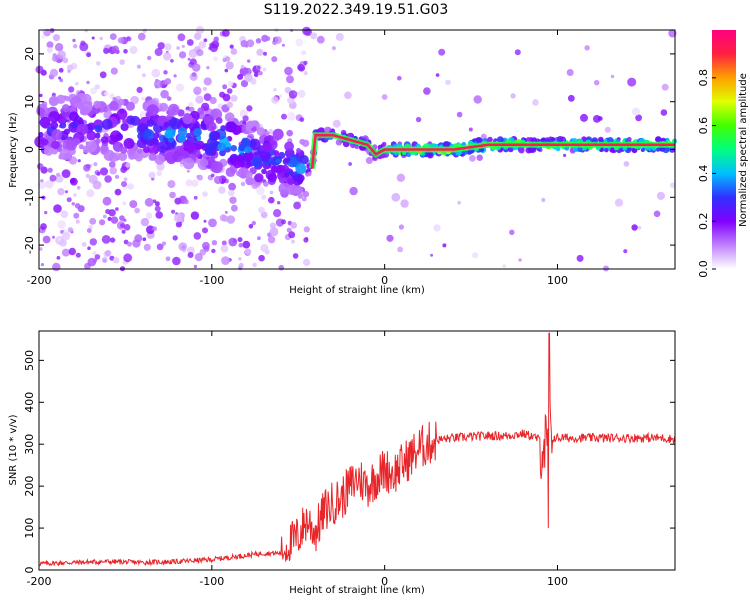 Image resolution: width=750 pixels, height=600 pixels. I want to click on y-tick-label: -20, so click(29, 245).